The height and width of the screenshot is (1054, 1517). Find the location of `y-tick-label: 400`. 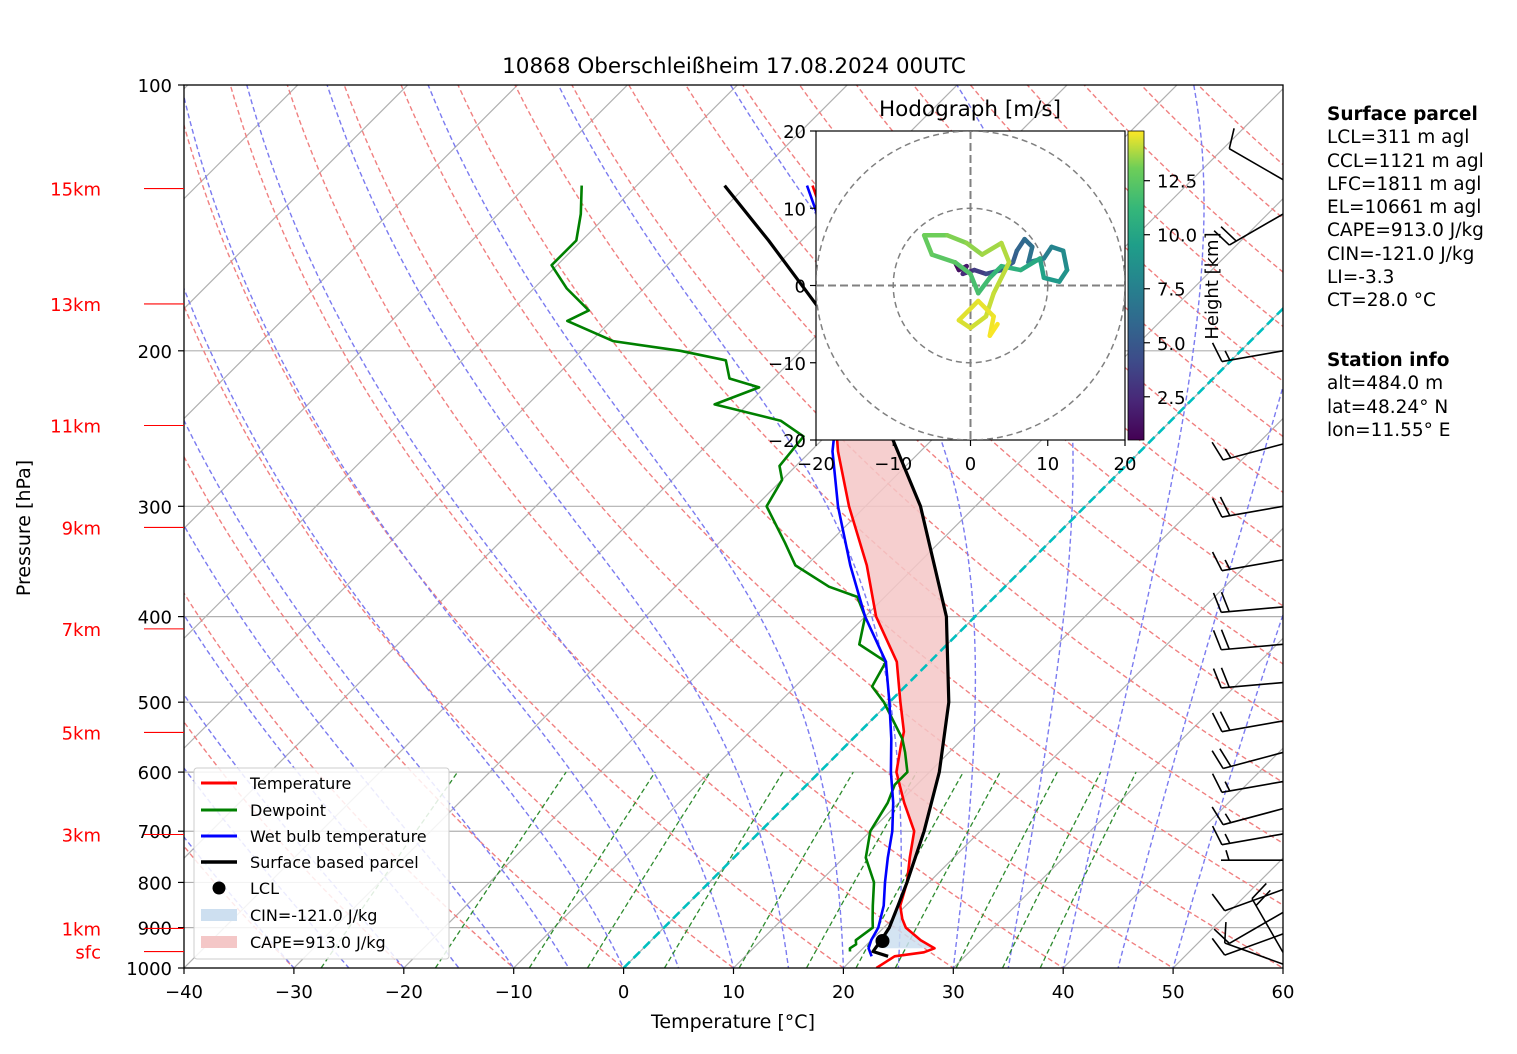

y-tick-label: 400 is located at coordinates (155, 618).